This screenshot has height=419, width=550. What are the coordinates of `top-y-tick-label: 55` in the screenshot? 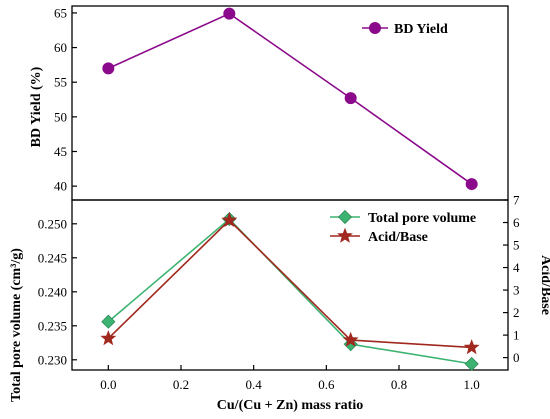 It's located at (60, 82).